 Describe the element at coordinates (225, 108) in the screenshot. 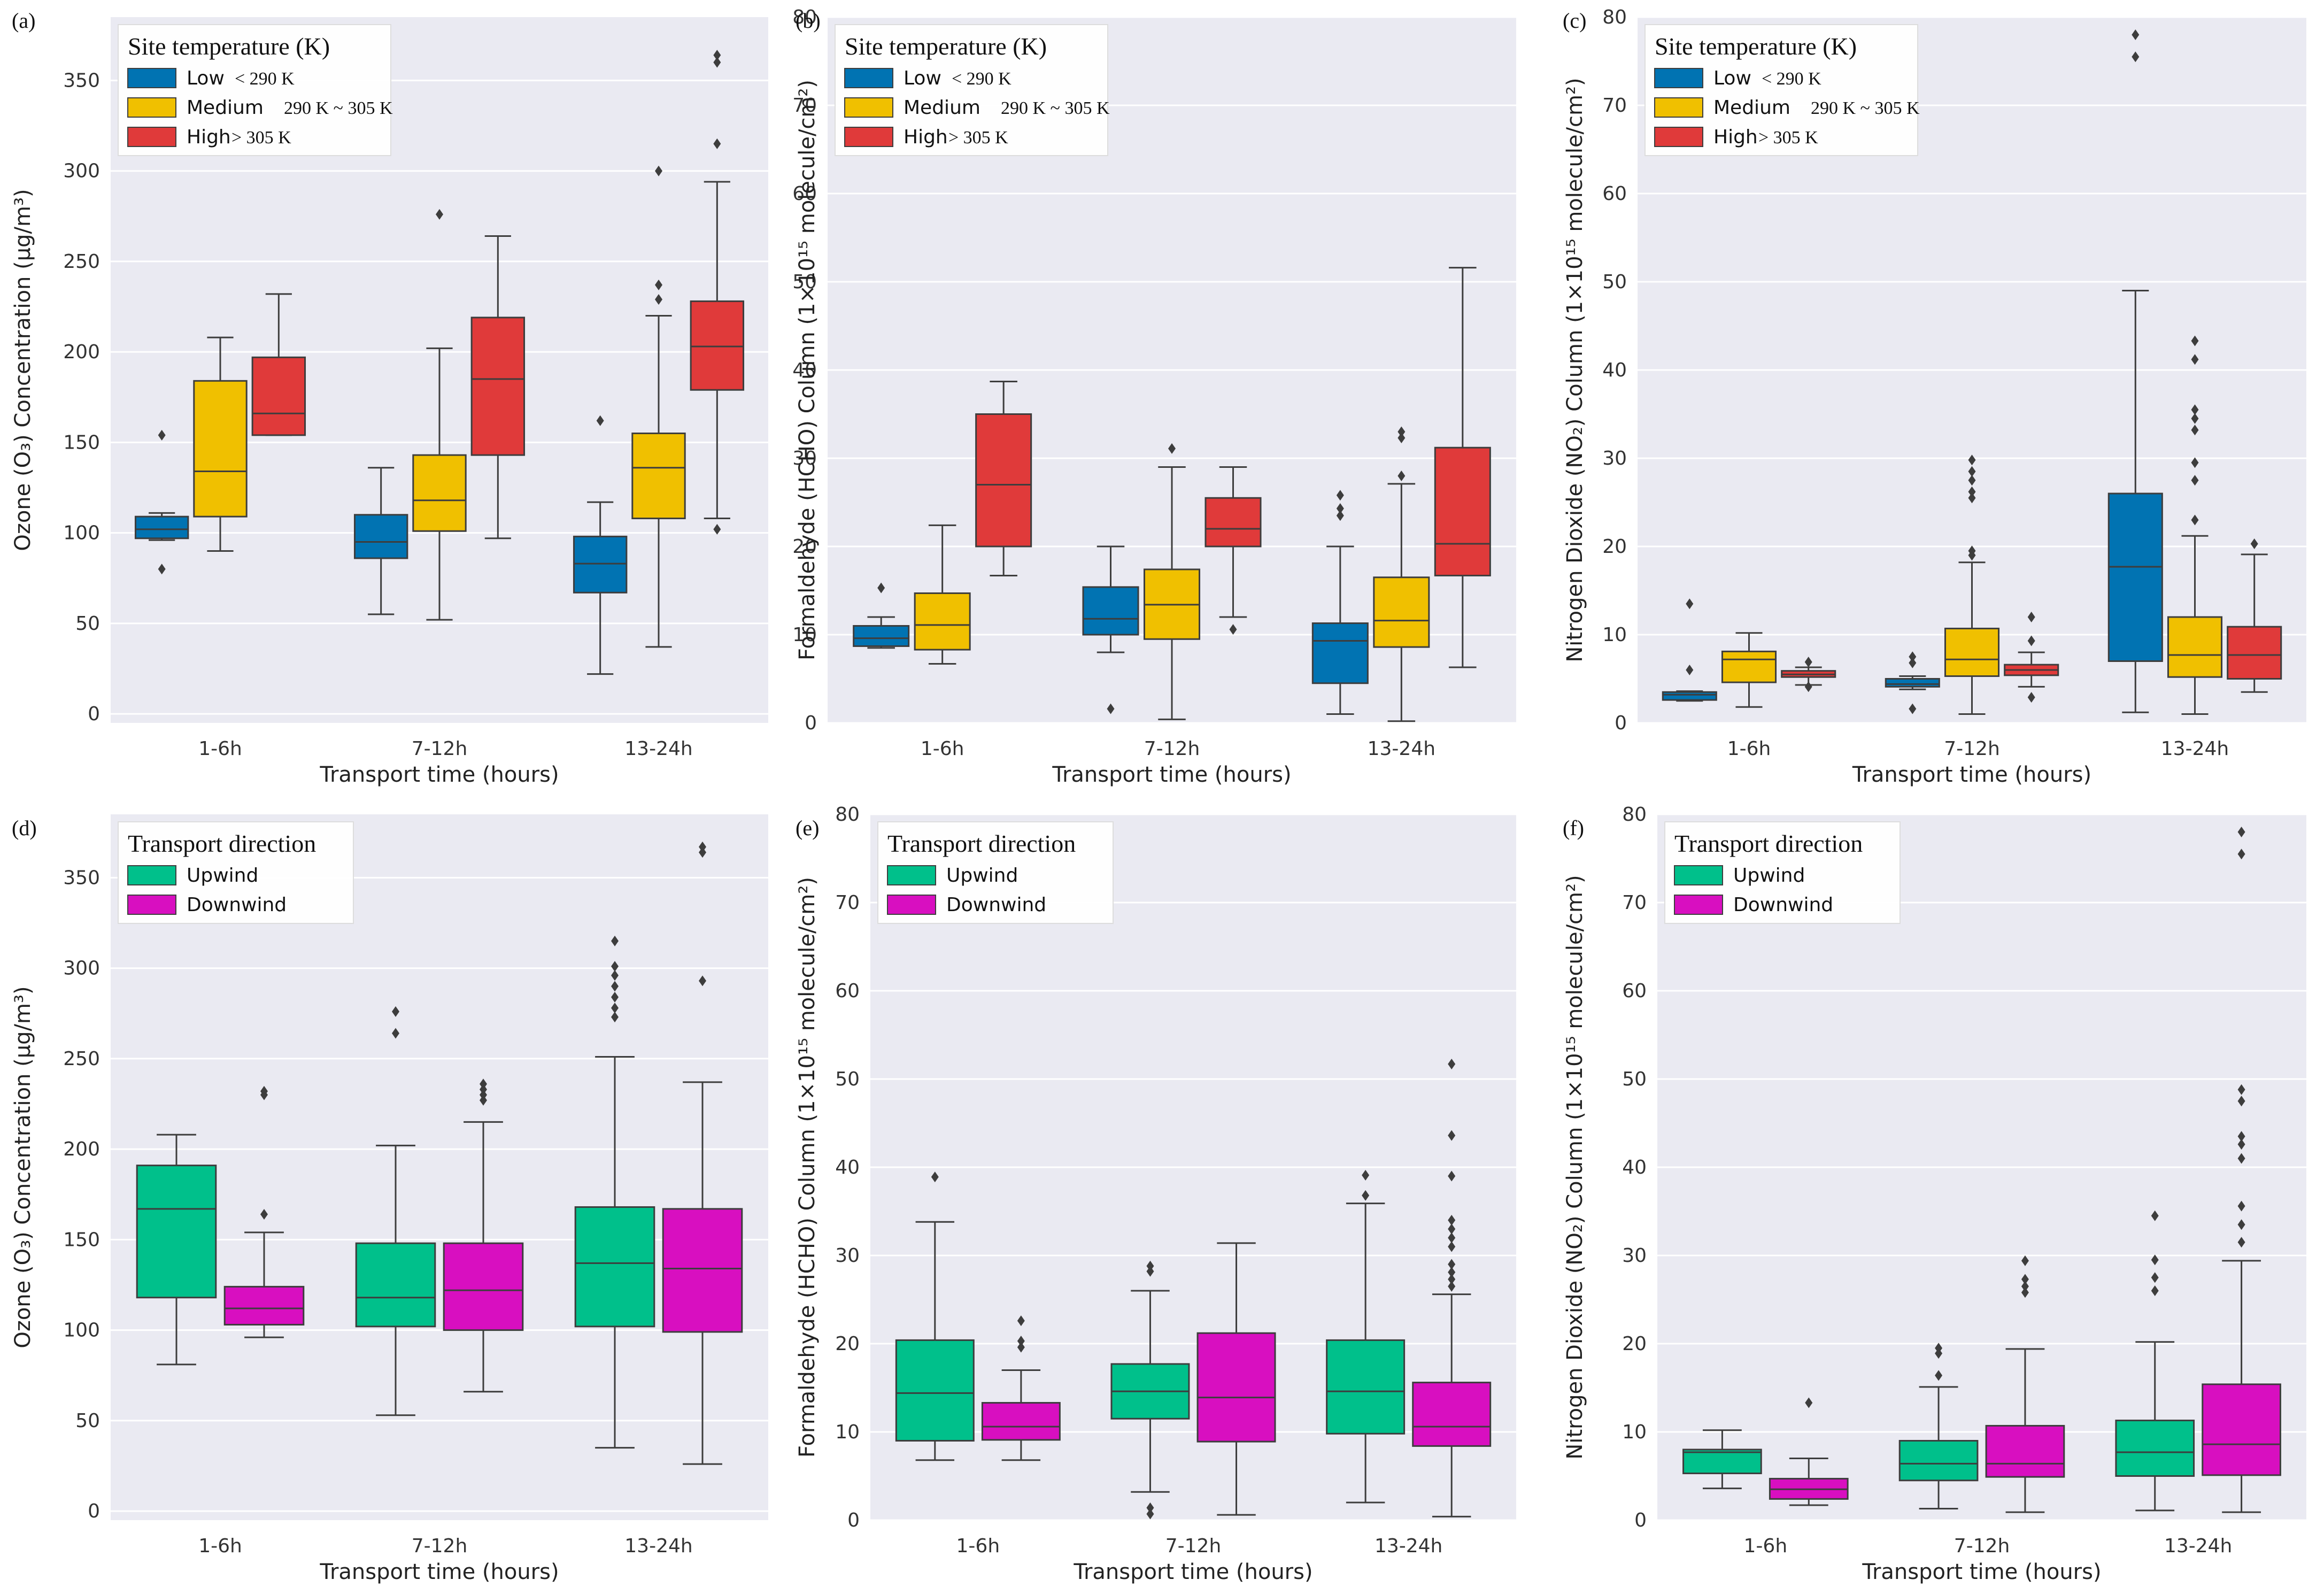

I see `legend-label: Medium` at that location.